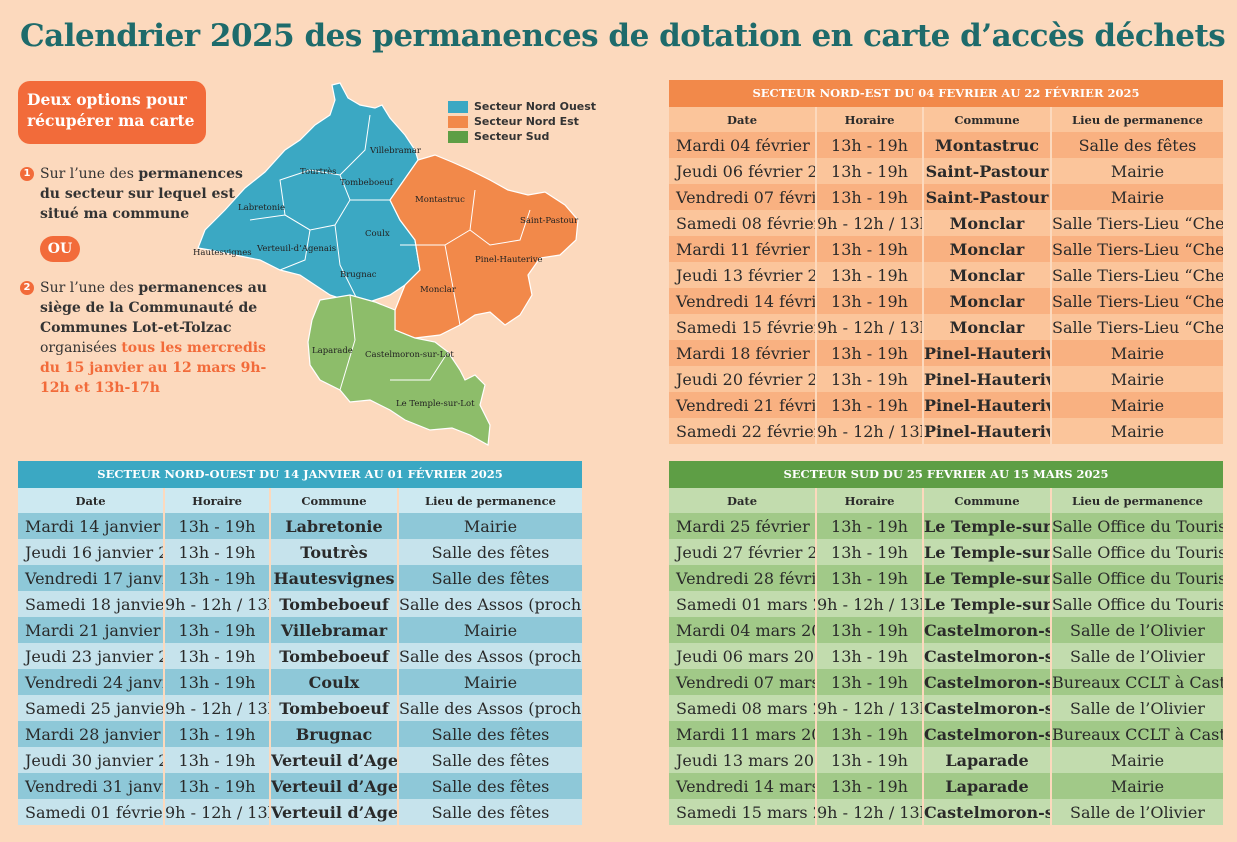 This screenshot has width=1237, height=842. Describe the element at coordinates (743, 301) in the screenshot. I see `cell-date: Vendredi 14 février 2025` at that location.